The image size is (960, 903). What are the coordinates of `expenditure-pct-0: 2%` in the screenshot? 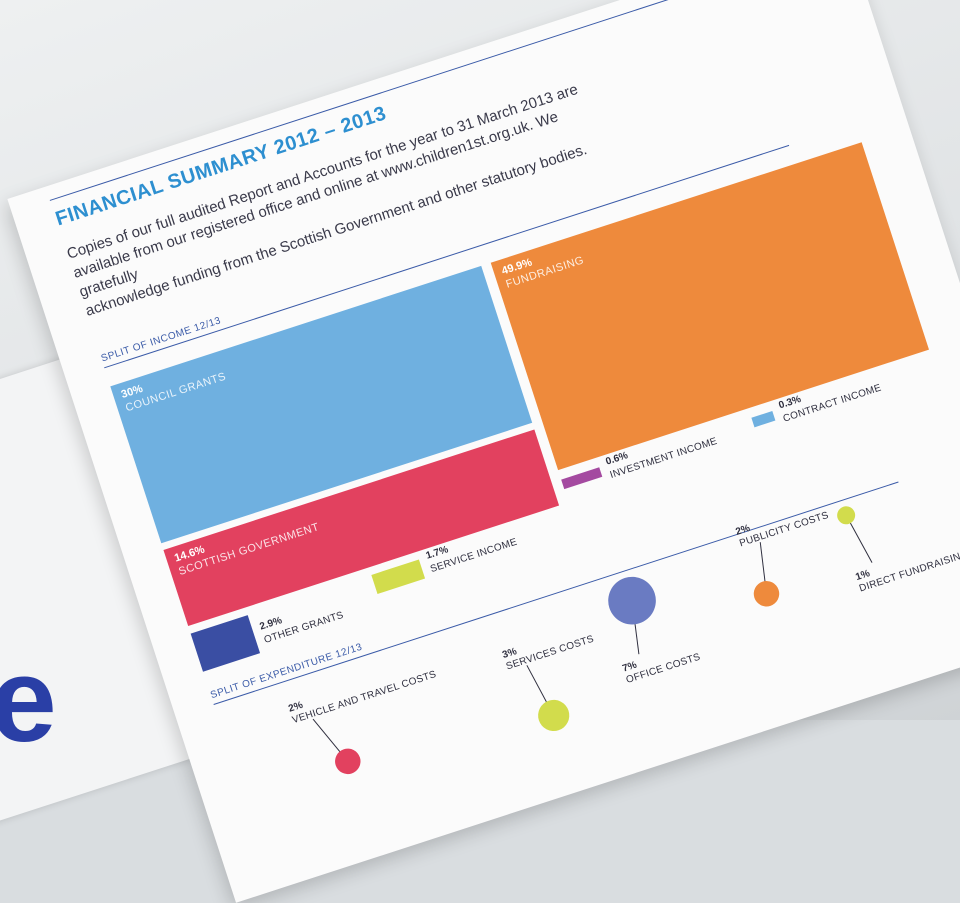 It's located at (295, 707).